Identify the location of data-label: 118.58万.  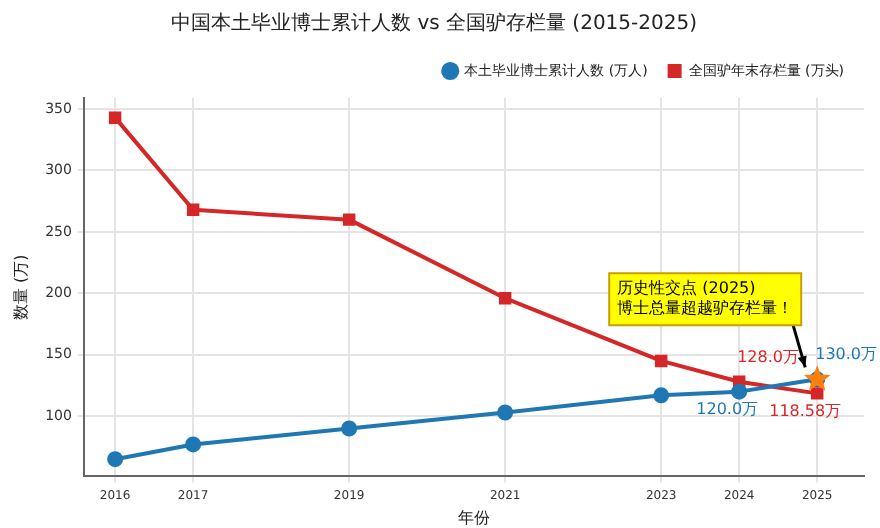
(805, 410).